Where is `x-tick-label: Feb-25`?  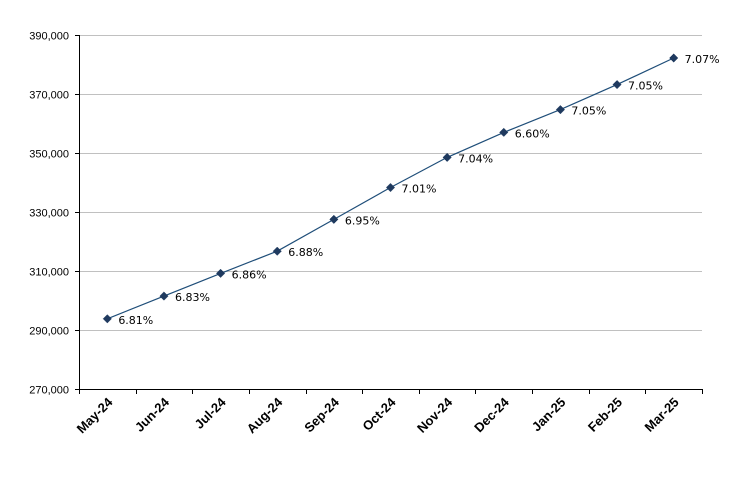 x-tick-label: Feb-25 is located at coordinates (605, 415).